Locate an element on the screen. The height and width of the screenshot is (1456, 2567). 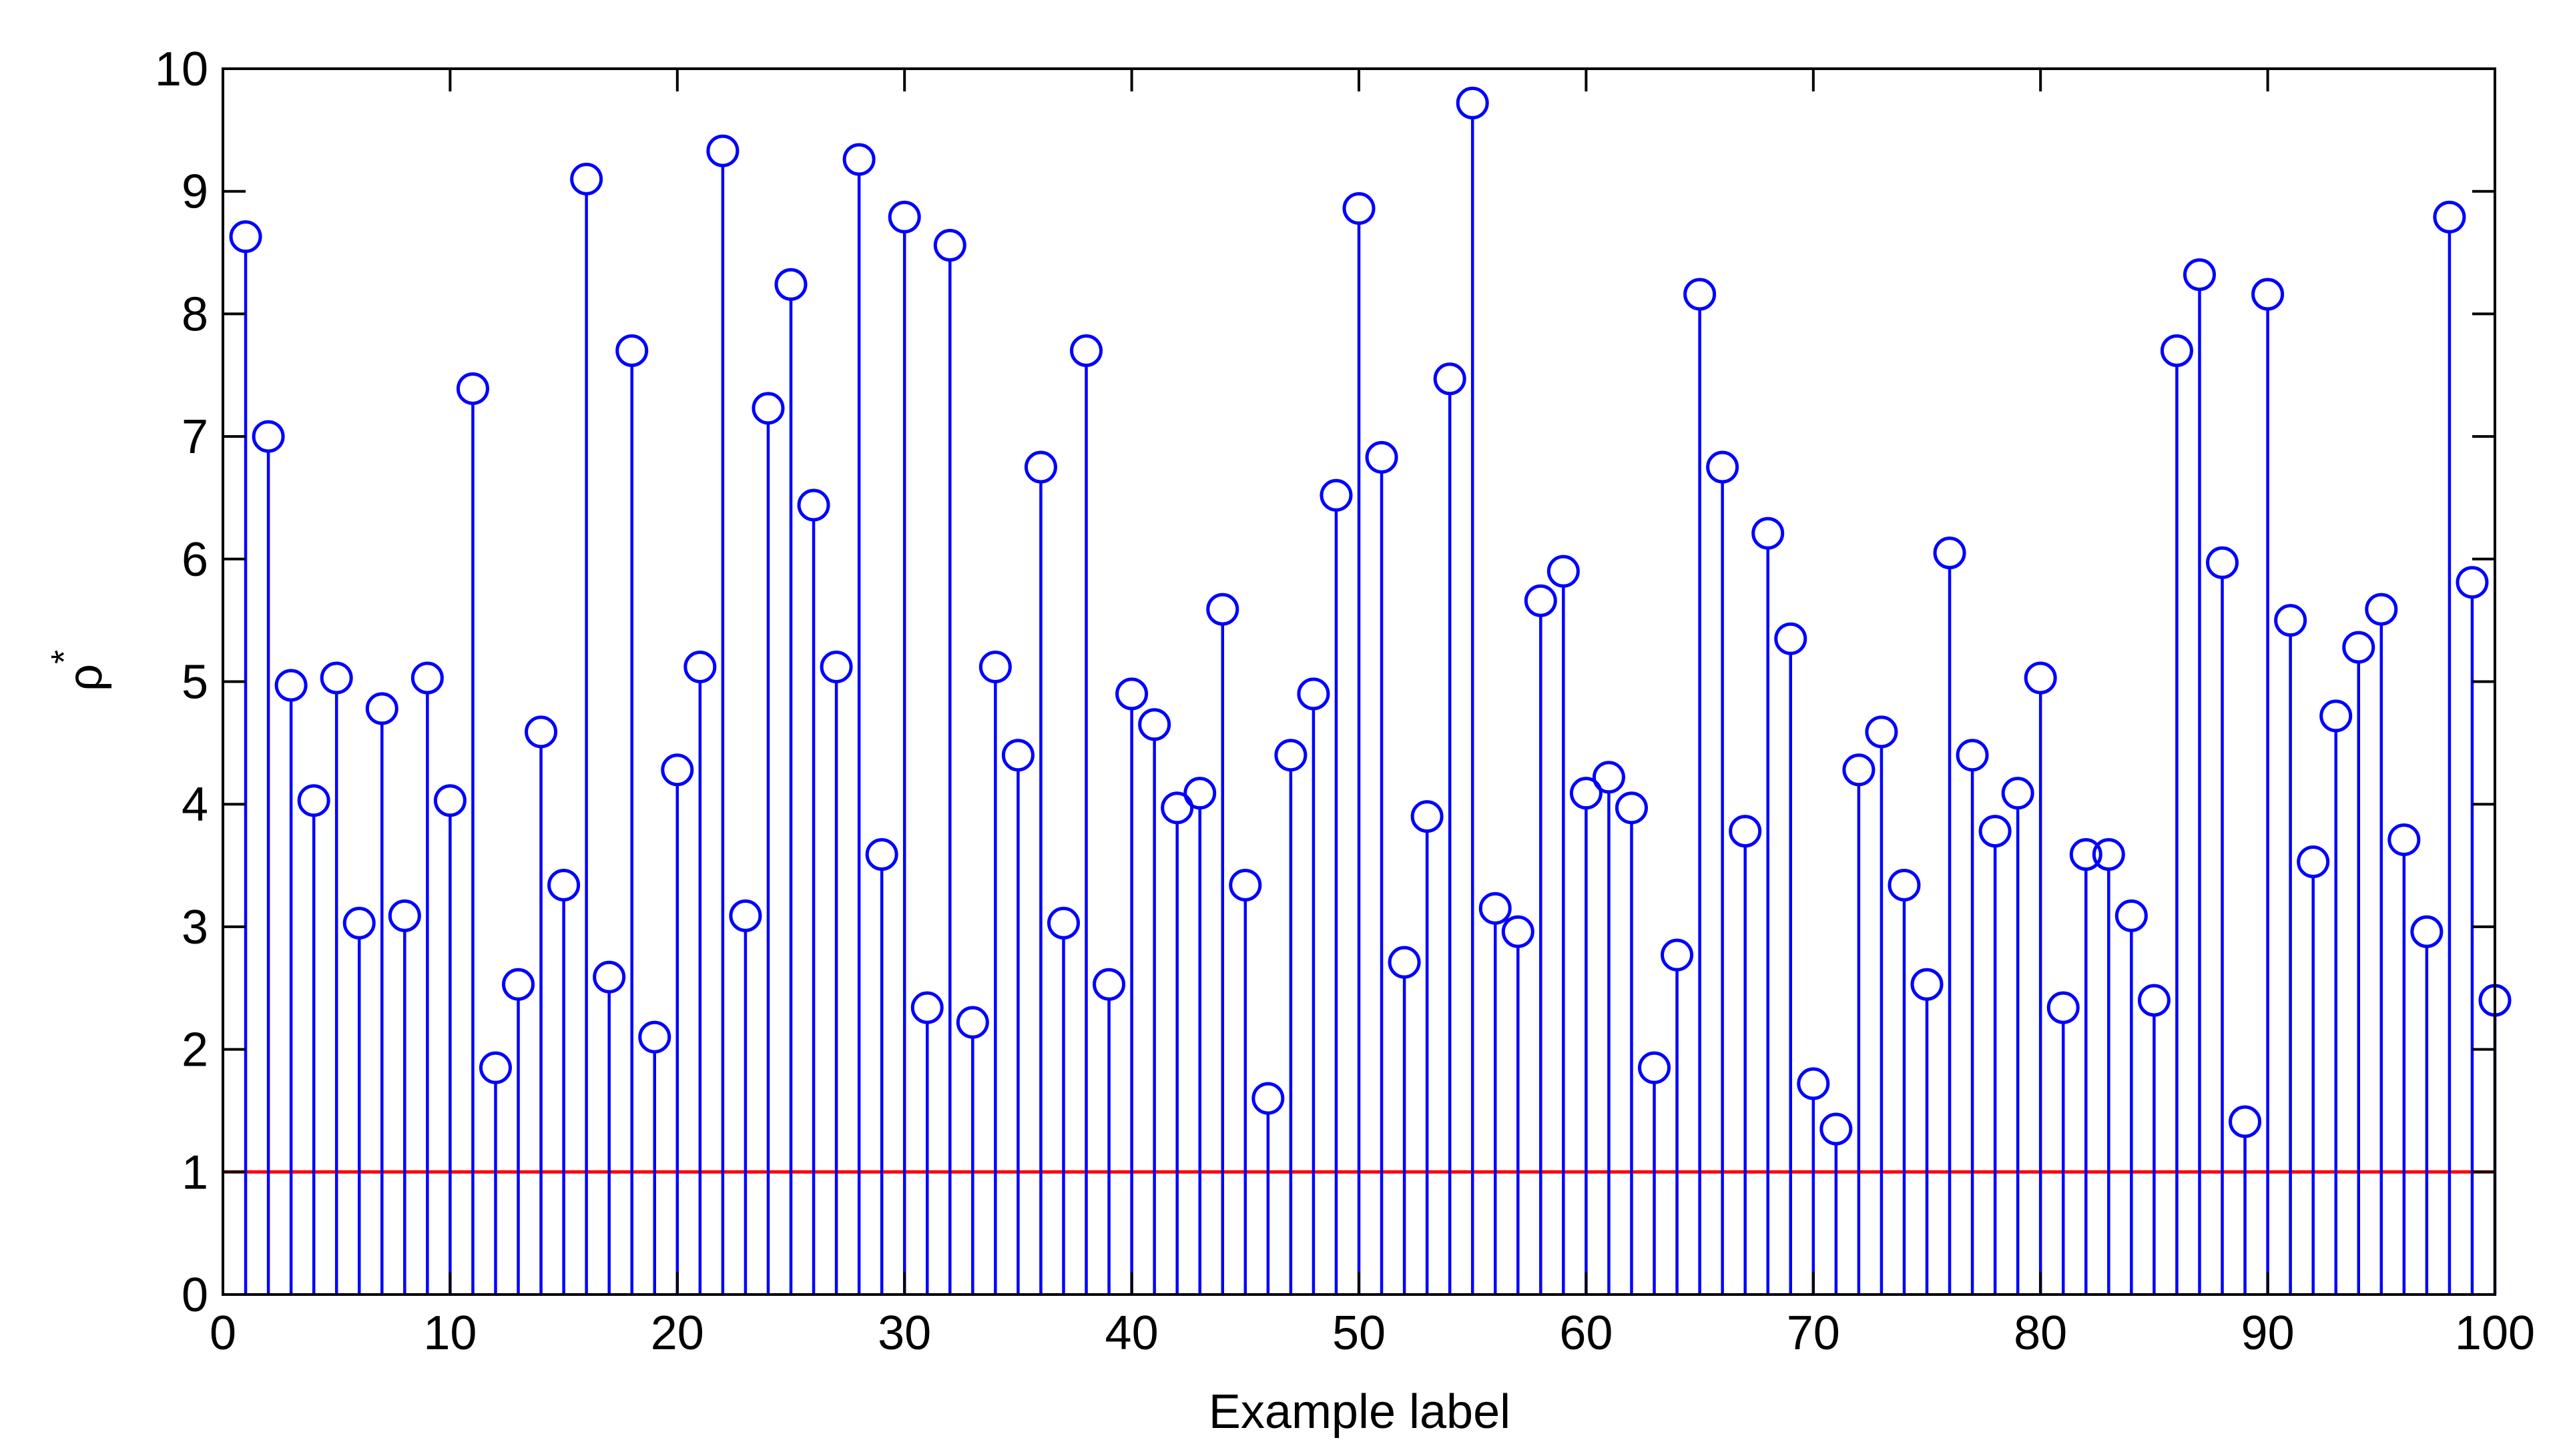
x-tick-label: 70 is located at coordinates (1813, 1333).